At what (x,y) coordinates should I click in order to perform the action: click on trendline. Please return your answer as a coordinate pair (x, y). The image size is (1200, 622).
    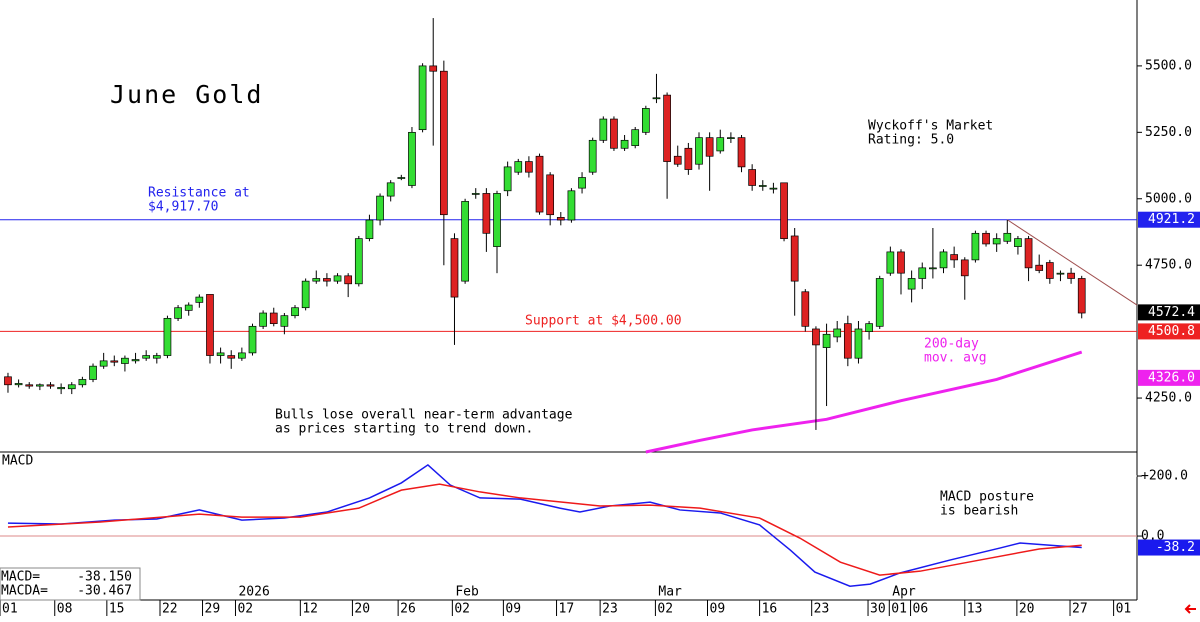
    Looking at the image, I should click on (1072, 262).